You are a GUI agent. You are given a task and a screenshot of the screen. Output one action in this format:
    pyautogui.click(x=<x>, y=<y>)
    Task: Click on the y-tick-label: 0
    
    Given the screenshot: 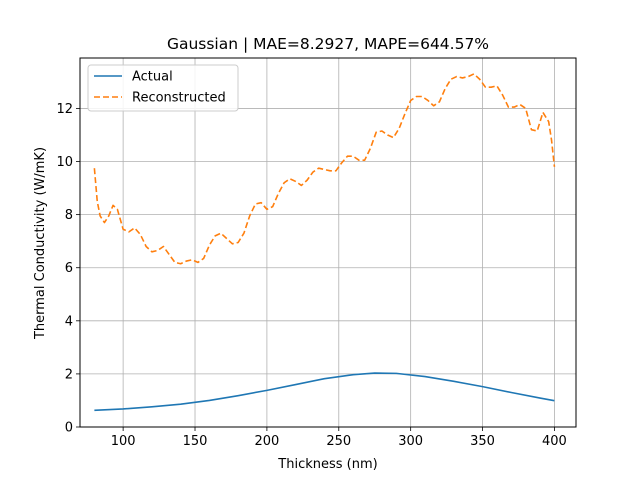 What is the action you would take?
    pyautogui.click(x=69, y=428)
    